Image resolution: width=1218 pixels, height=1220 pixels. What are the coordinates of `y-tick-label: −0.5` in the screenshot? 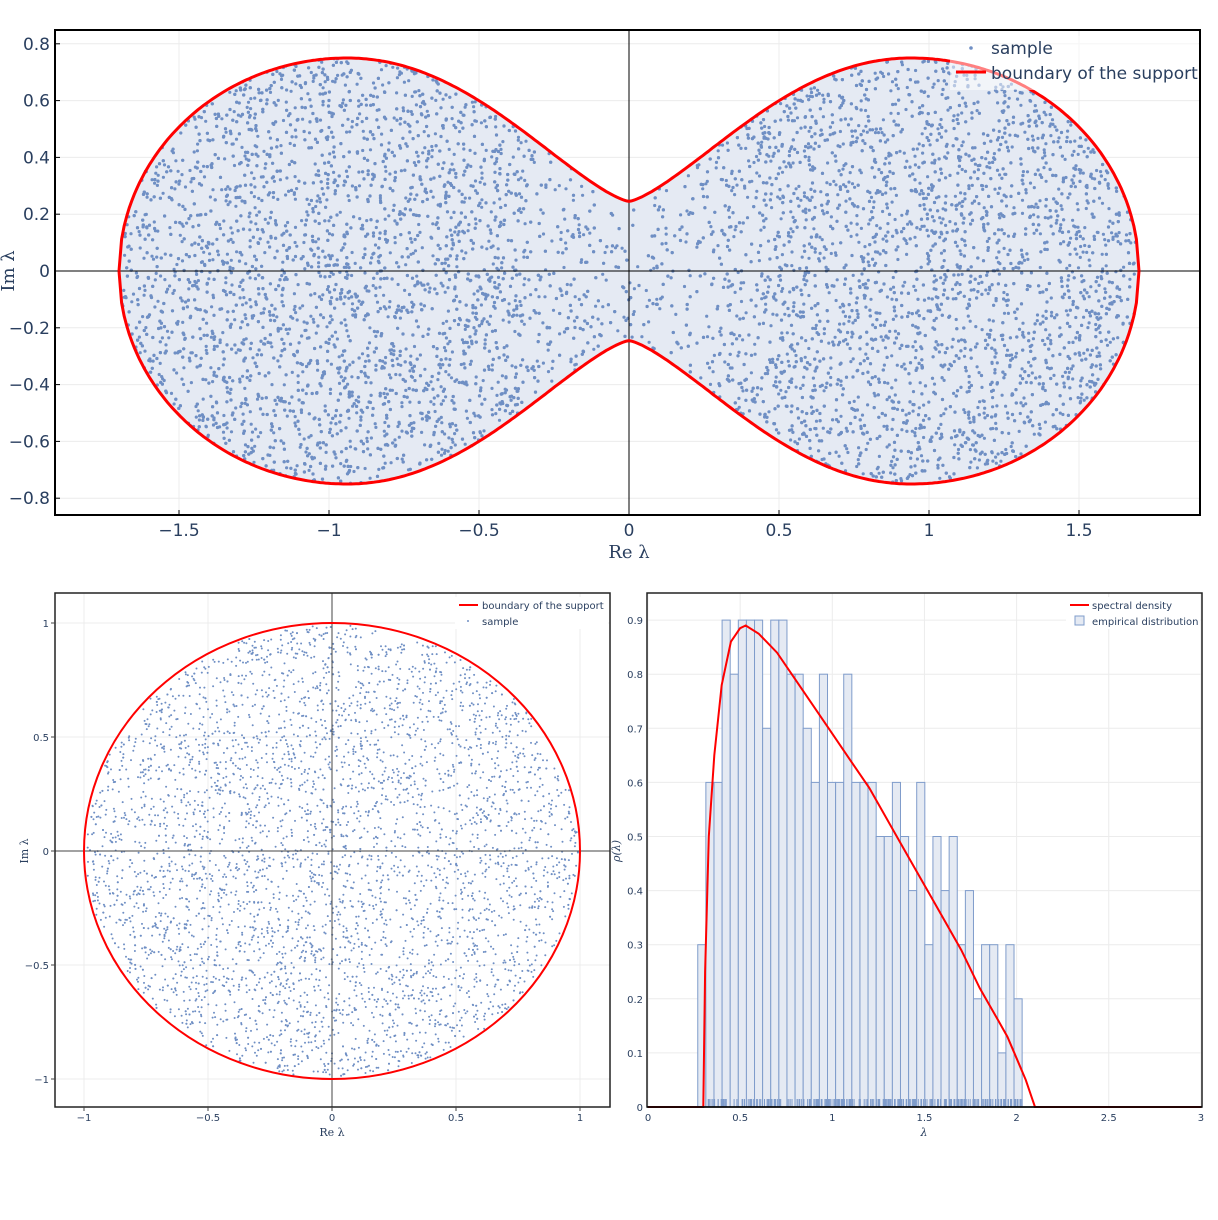 It's located at (37, 966).